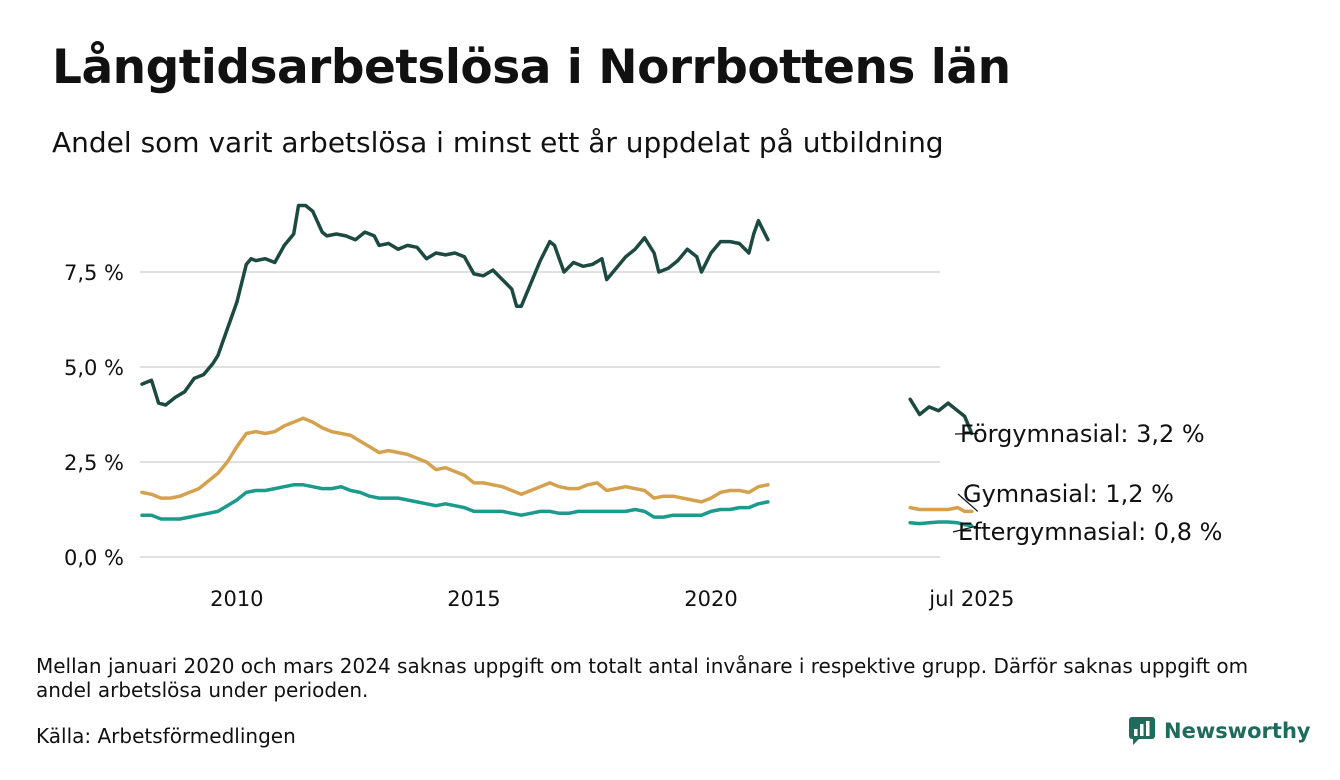 The image size is (1340, 780). What do you see at coordinates (473, 599) in the screenshot?
I see `x-tick-label: 2015` at bounding box center [473, 599].